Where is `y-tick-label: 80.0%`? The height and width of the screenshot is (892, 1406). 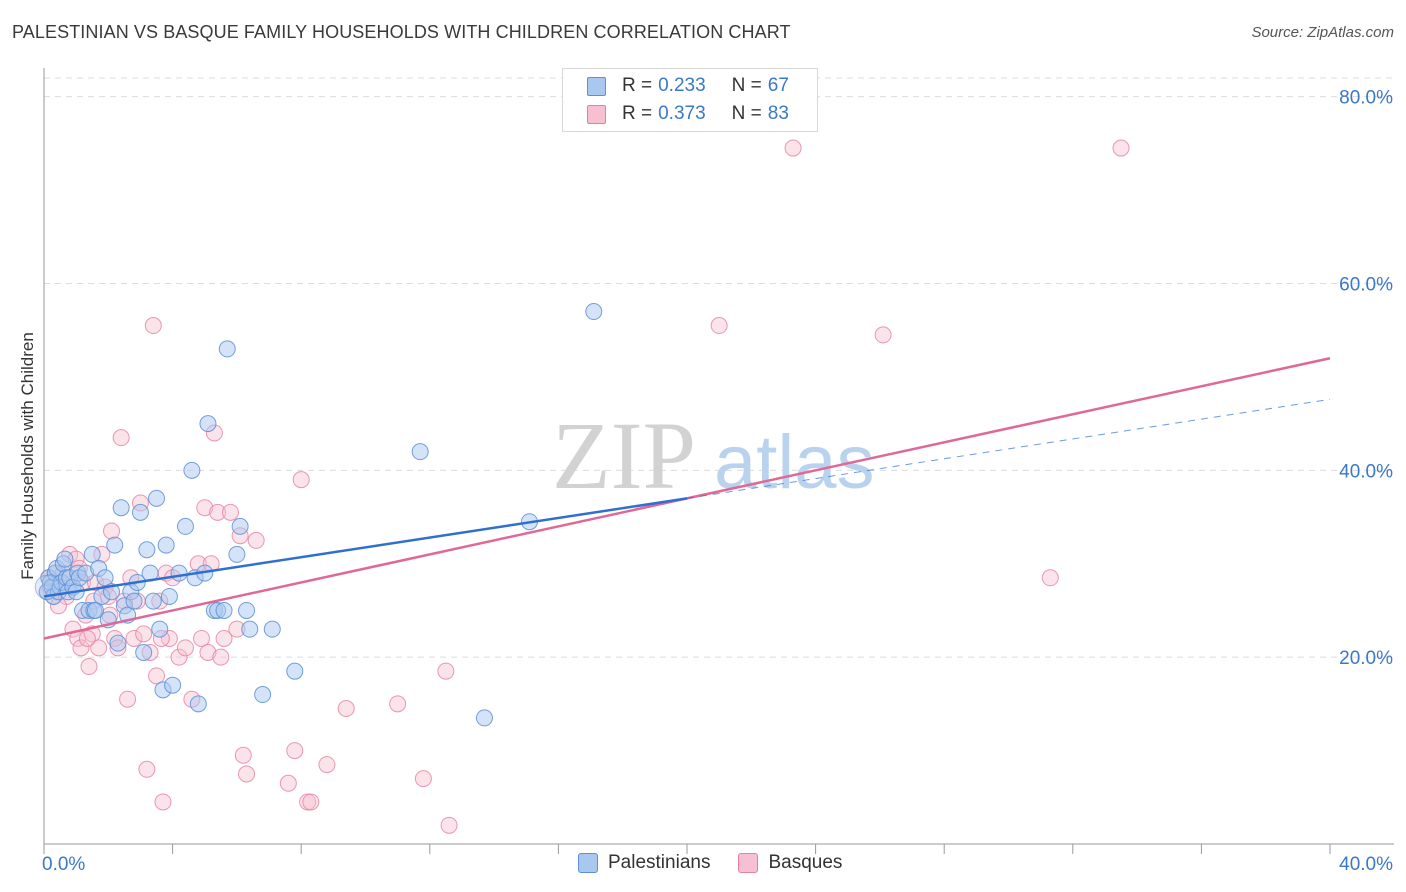 y-tick-label: 80.0% is located at coordinates (1366, 98).